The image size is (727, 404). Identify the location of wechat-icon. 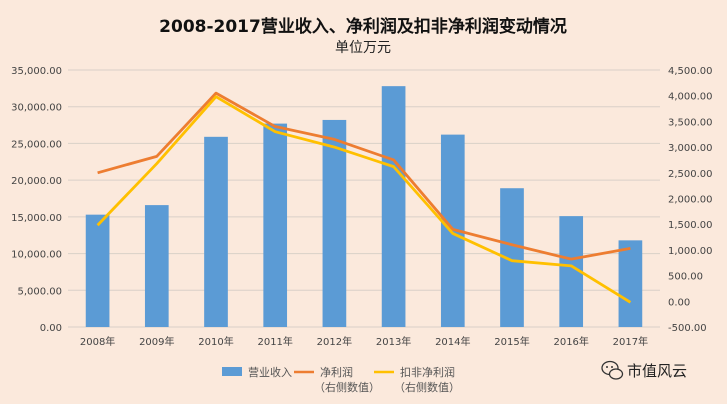
(612, 370).